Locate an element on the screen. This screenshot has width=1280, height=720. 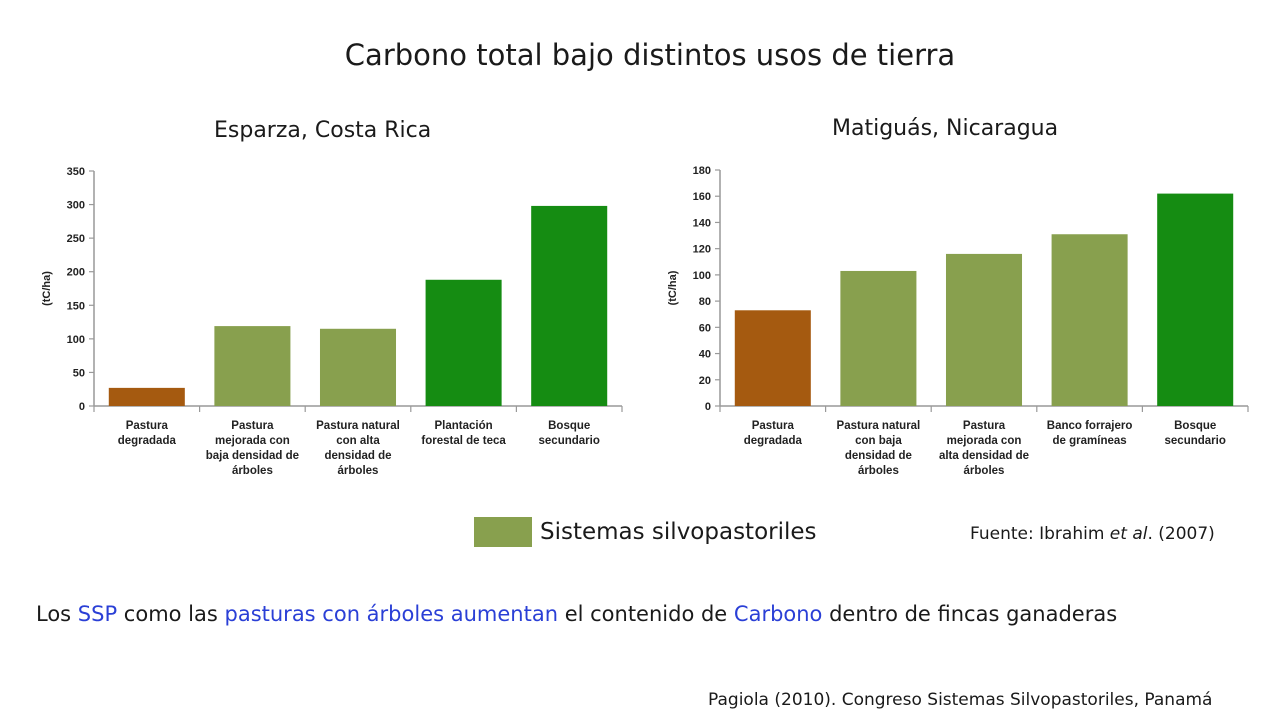
y-tick-label: 40 is located at coordinates (705, 355).